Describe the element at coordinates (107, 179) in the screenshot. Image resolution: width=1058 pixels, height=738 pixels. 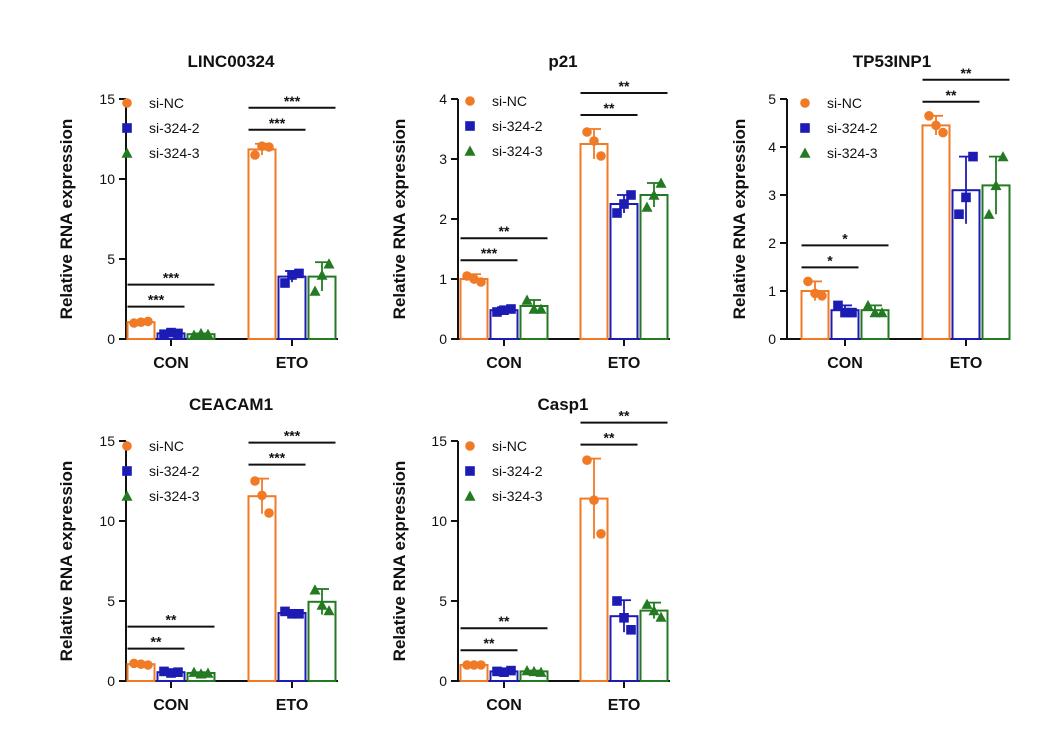
I see `y-tick-label: 10` at that location.